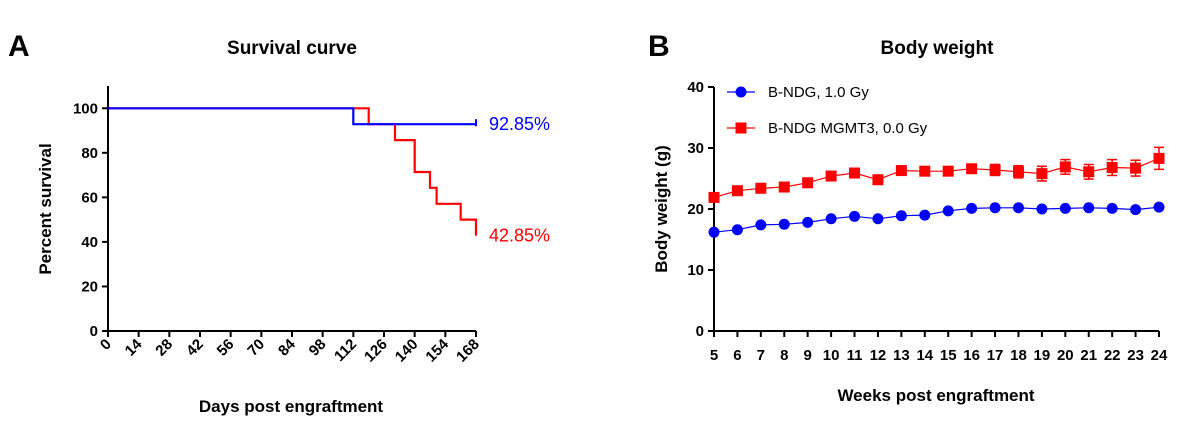 The width and height of the screenshot is (1192, 433). Describe the element at coordinates (376, 351) in the screenshot. I see `x-tick-label: 126` at that location.